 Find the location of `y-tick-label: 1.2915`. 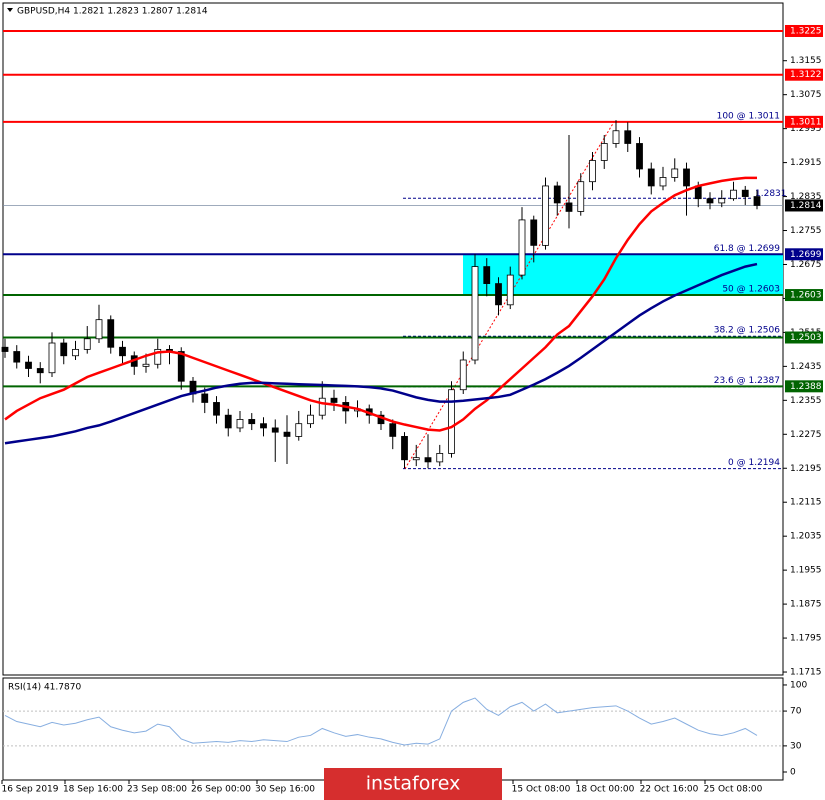

y-tick-label: 1.2915 is located at coordinates (806, 163).